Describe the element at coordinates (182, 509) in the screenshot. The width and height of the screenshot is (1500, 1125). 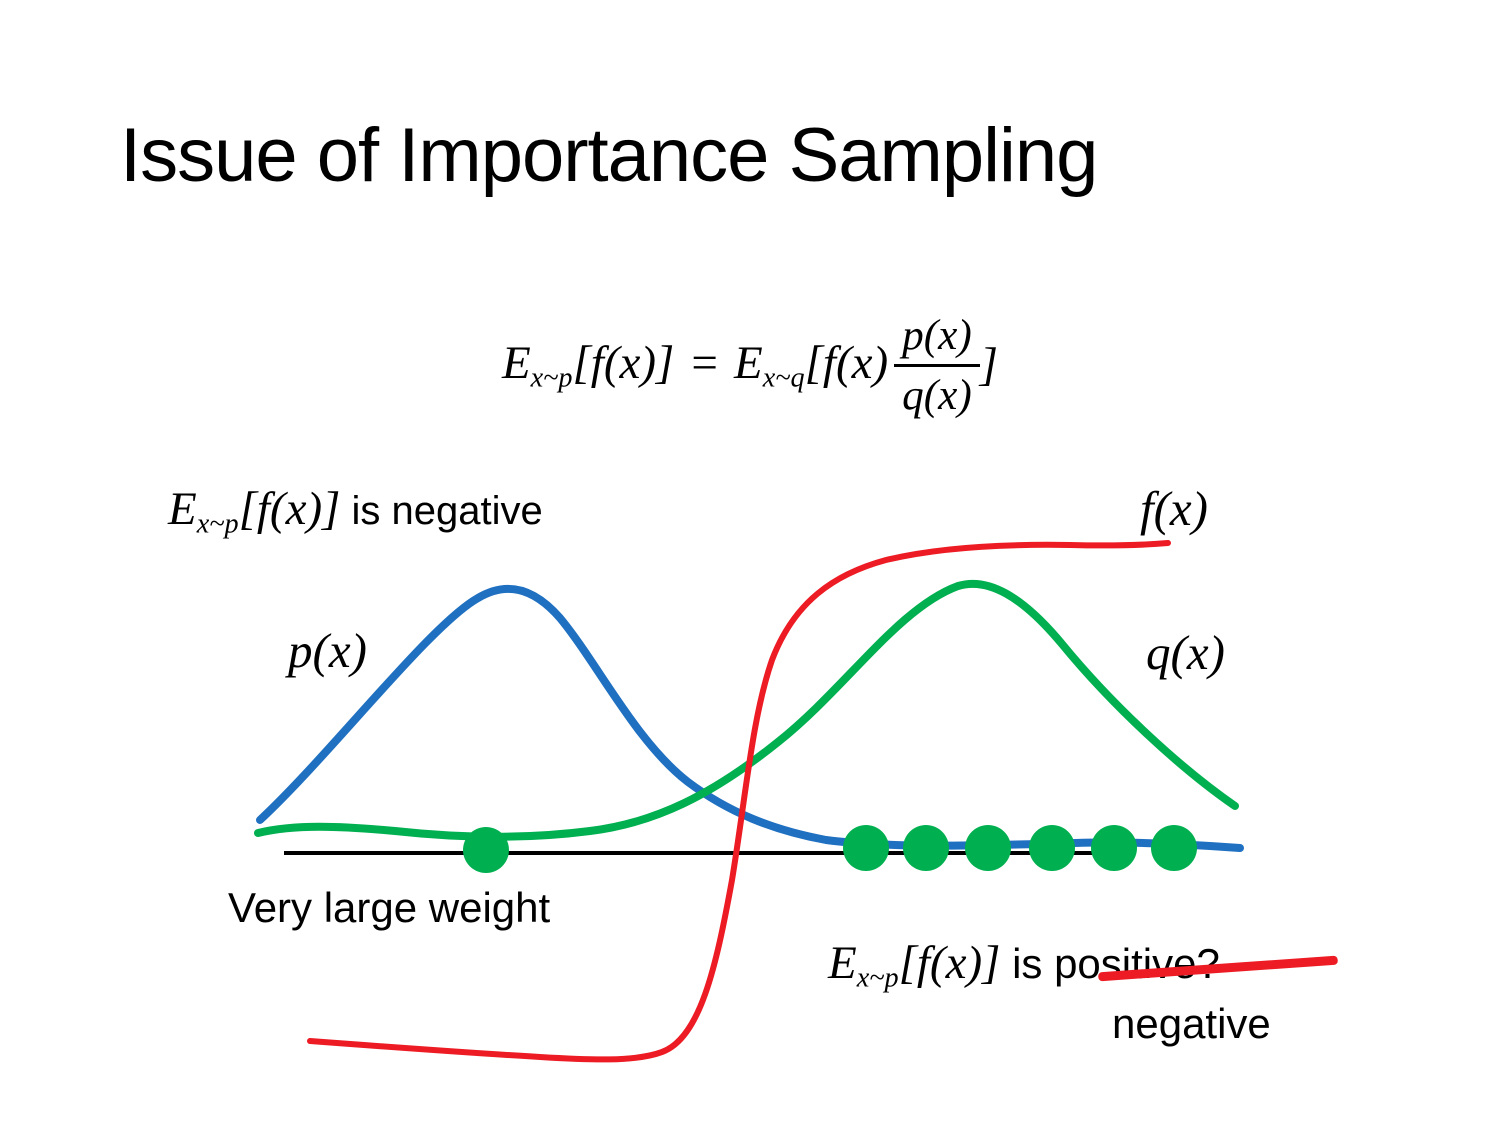
I see `left-note-E: E` at that location.